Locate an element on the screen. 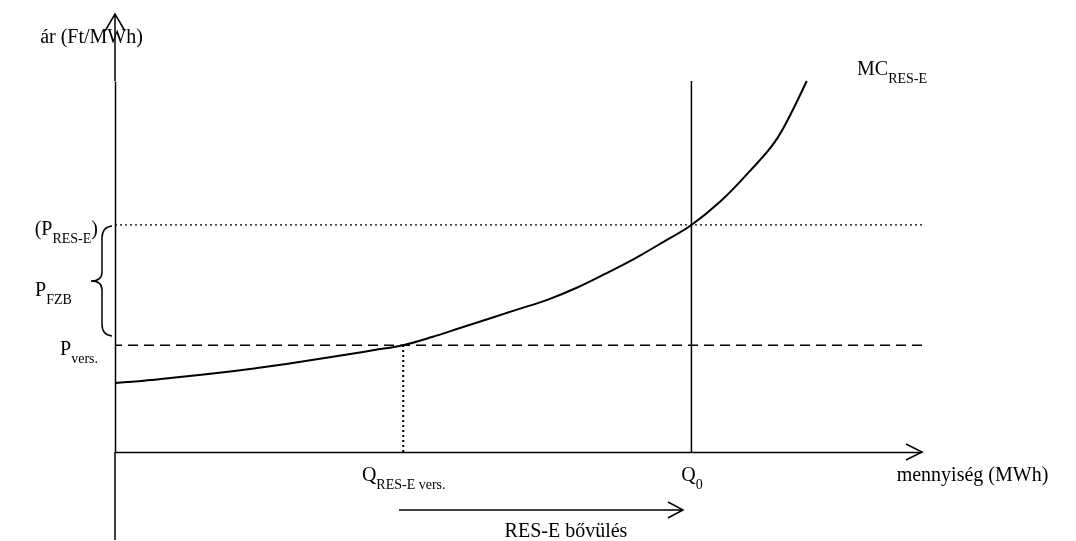 The height and width of the screenshot is (541, 1076). text: RES-E bővülés is located at coordinates (566, 530).